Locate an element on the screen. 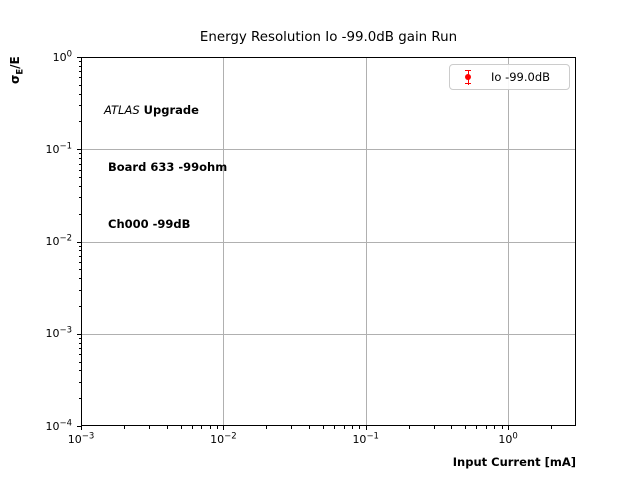 The image size is (640, 480). errorbar-marker-icon is located at coordinates (467, 77).